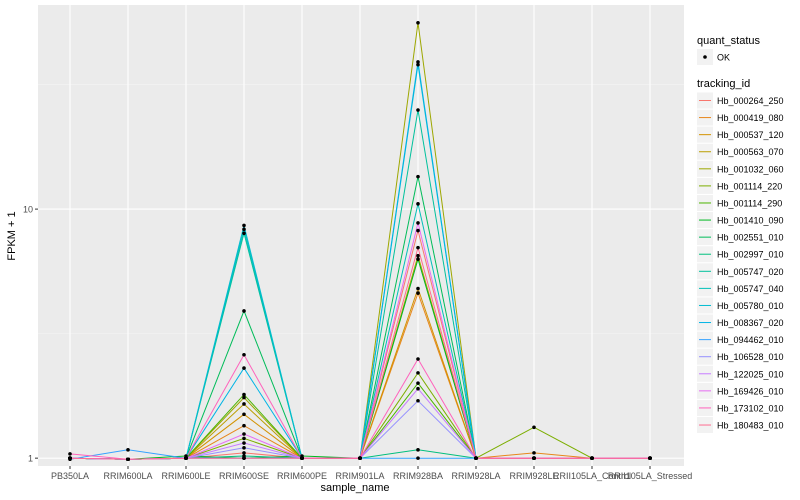  I want to click on x-tick-label: RRIM928LE, so click(533, 476).